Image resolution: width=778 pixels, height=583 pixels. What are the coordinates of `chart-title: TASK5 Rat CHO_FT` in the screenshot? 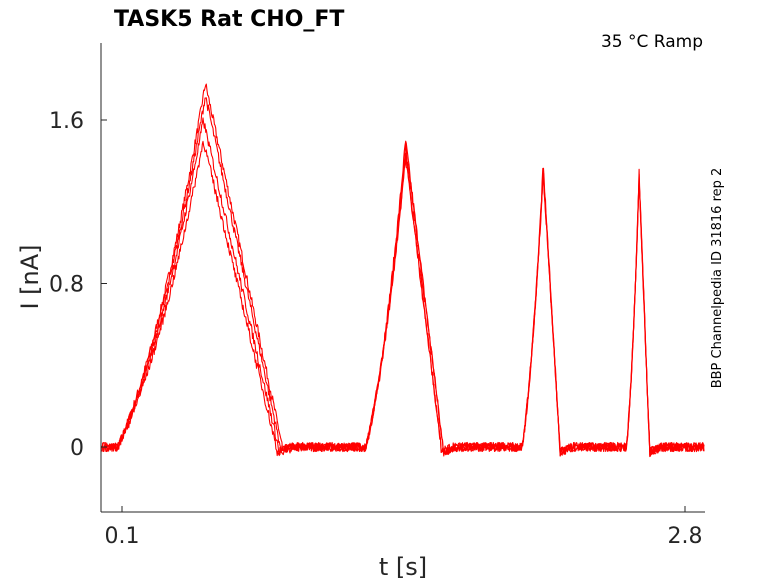 It's located at (229, 19).